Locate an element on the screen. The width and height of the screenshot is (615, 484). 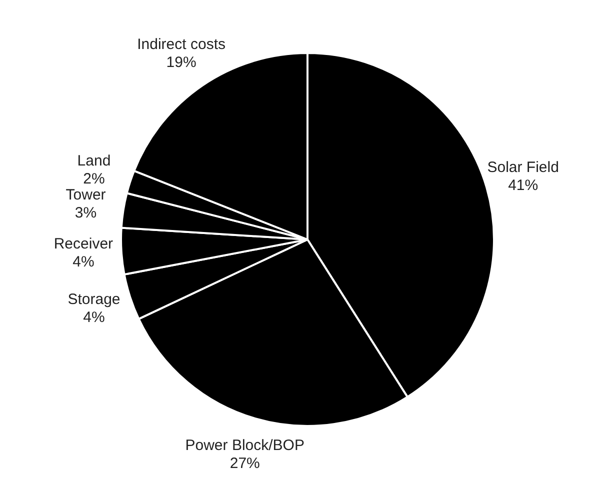
slice-label: Land is located at coordinates (94, 161).